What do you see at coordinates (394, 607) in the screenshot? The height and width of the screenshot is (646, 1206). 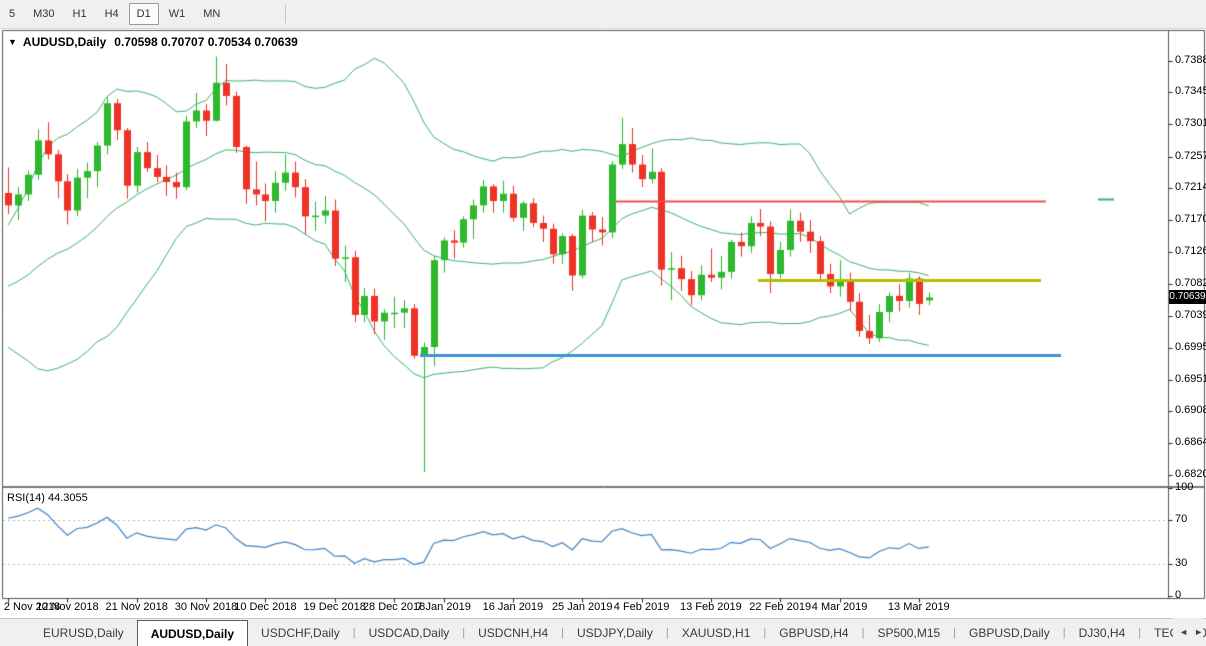 I see `time-tick-label: 28 Dec 2018` at bounding box center [394, 607].